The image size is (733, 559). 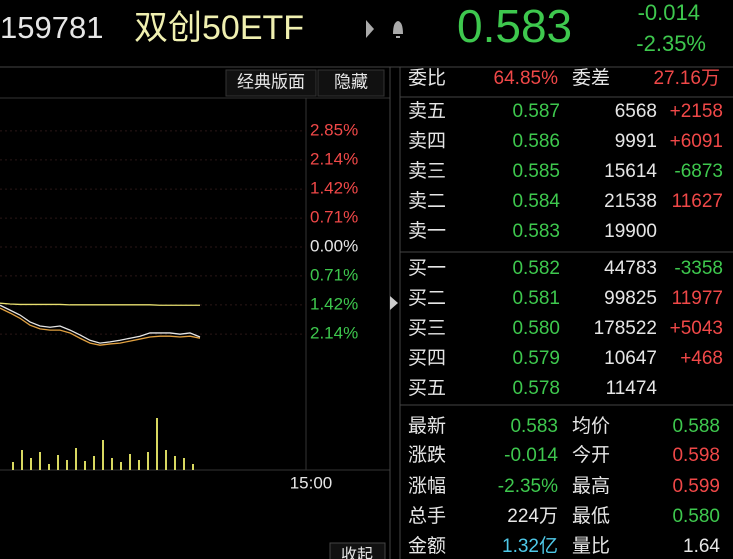 I want to click on stock-name: 双创50ETF, so click(x=219, y=28).